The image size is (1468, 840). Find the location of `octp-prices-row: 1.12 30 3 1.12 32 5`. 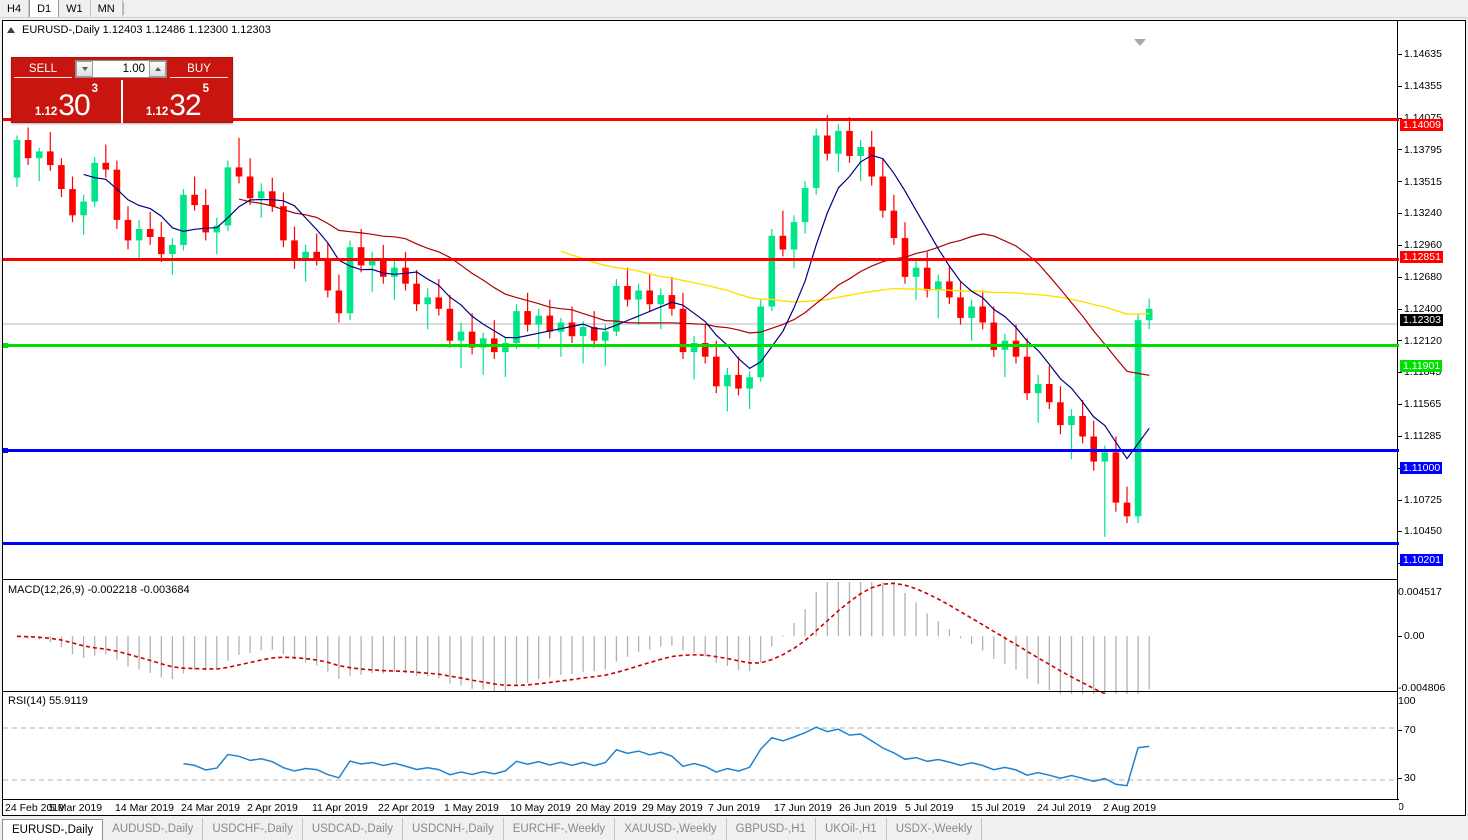

octp-prices-row: 1.12 30 3 1.12 32 5 is located at coordinates (122, 101).